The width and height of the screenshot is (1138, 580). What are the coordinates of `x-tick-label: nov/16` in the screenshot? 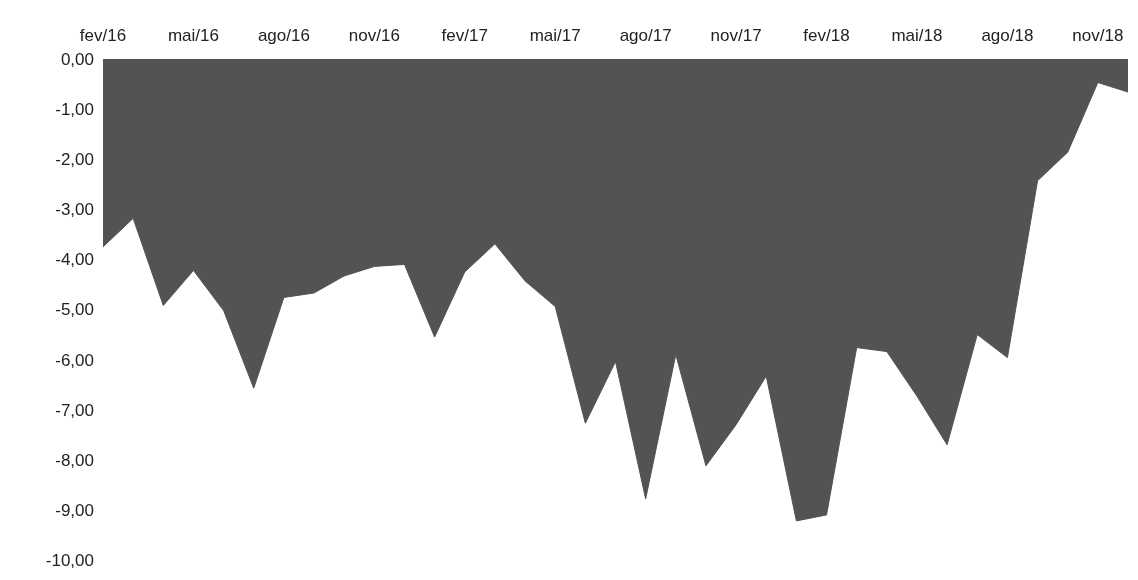 It's located at (374, 35).